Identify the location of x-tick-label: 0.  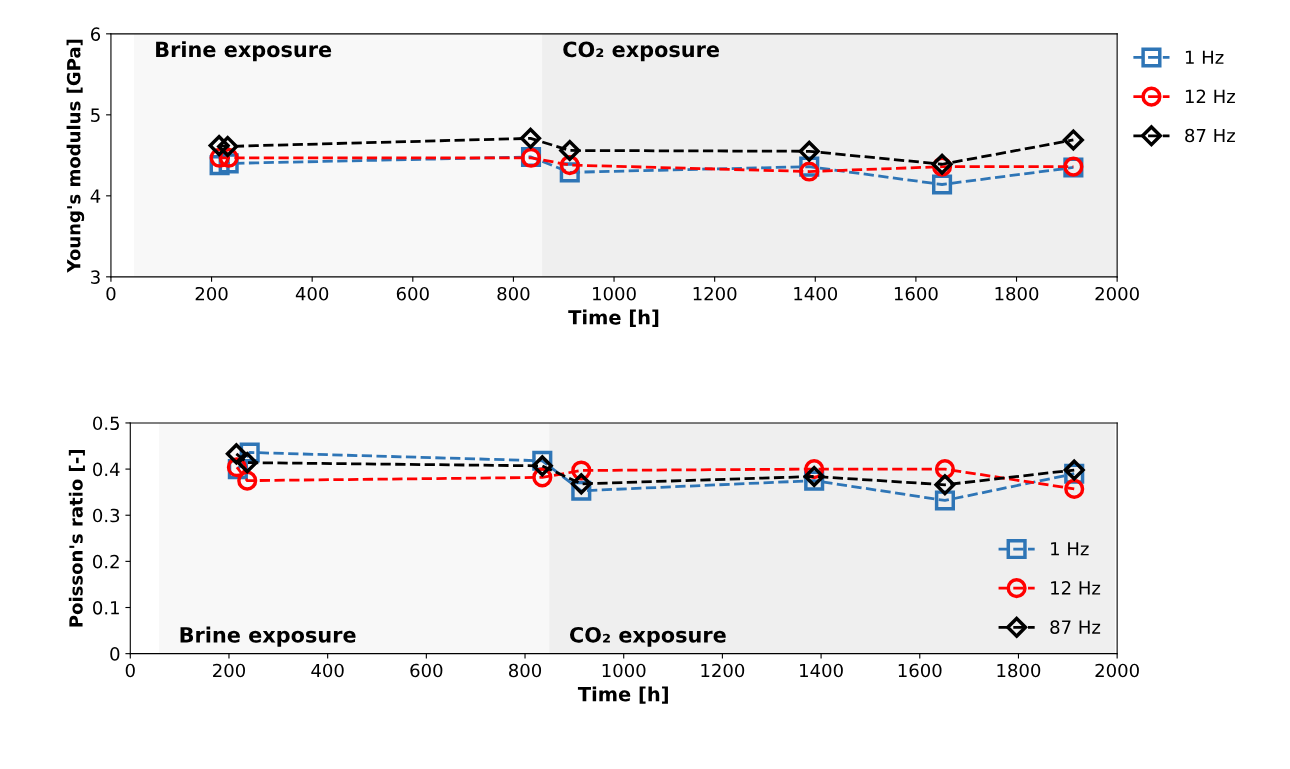
(130, 670).